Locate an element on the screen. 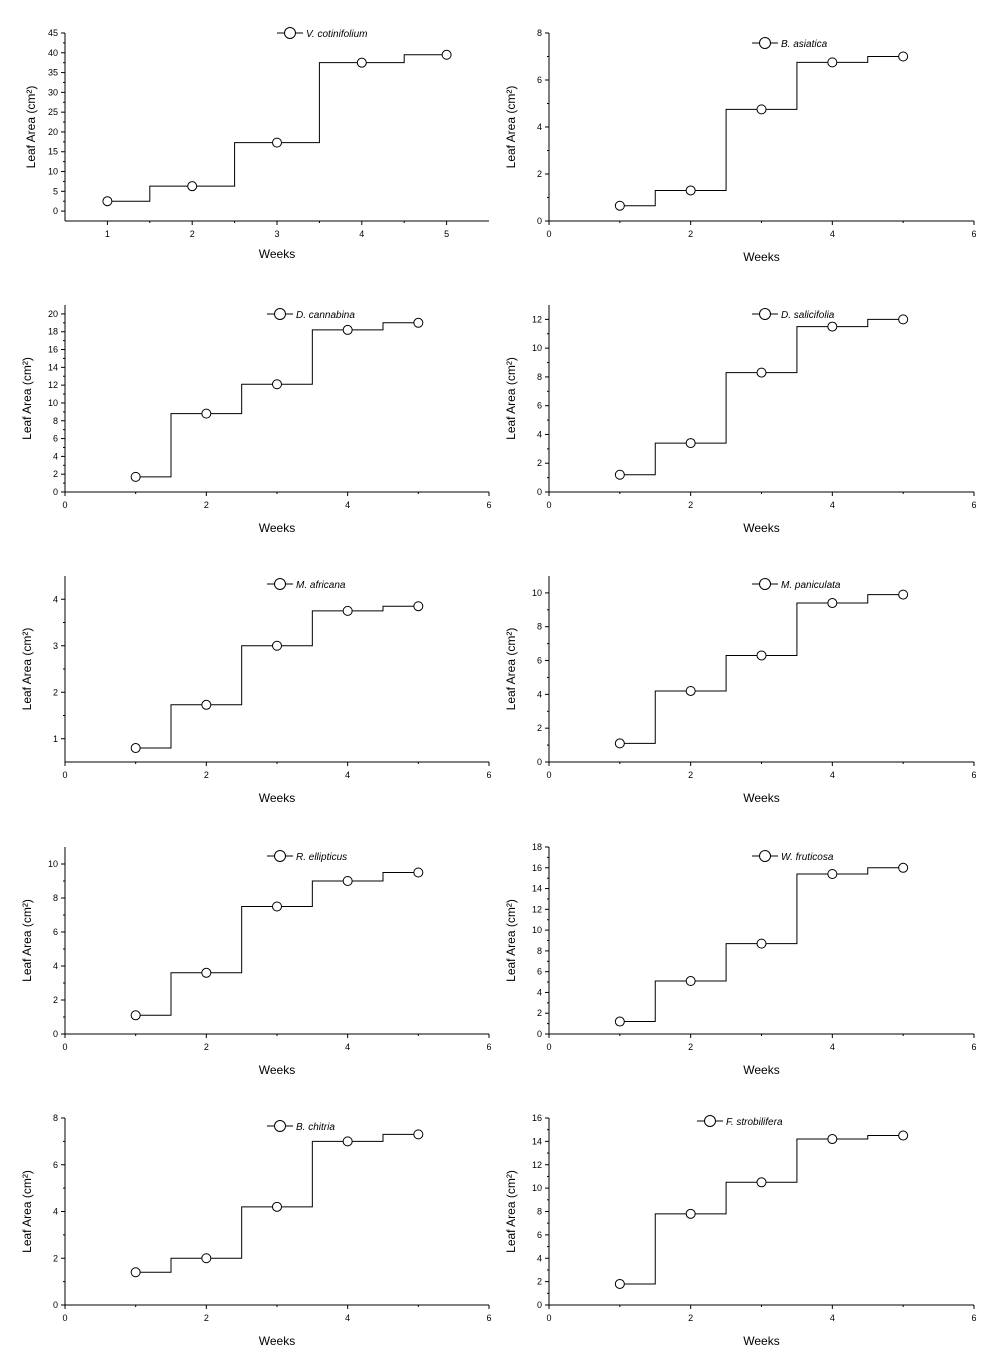  legend: B. asiatica is located at coordinates (790, 43).